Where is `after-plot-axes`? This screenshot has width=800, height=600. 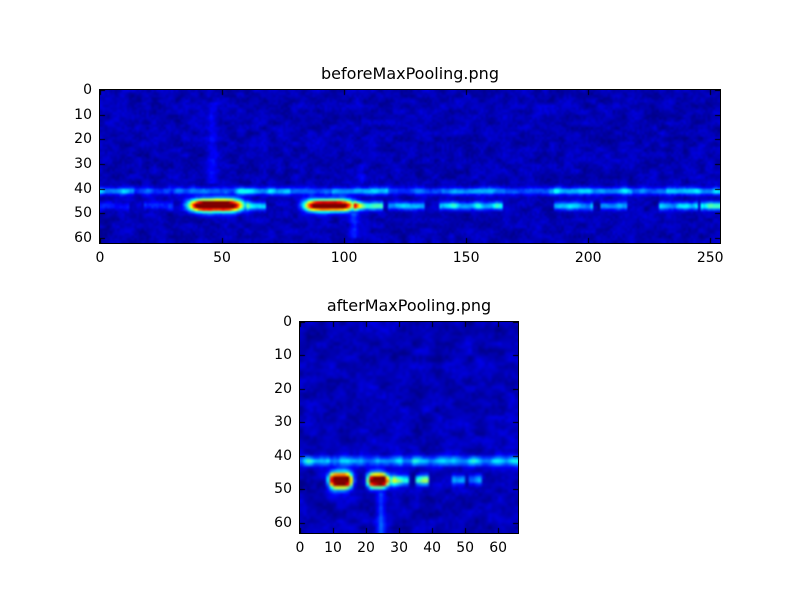
after-plot-axes is located at coordinates (409, 427).